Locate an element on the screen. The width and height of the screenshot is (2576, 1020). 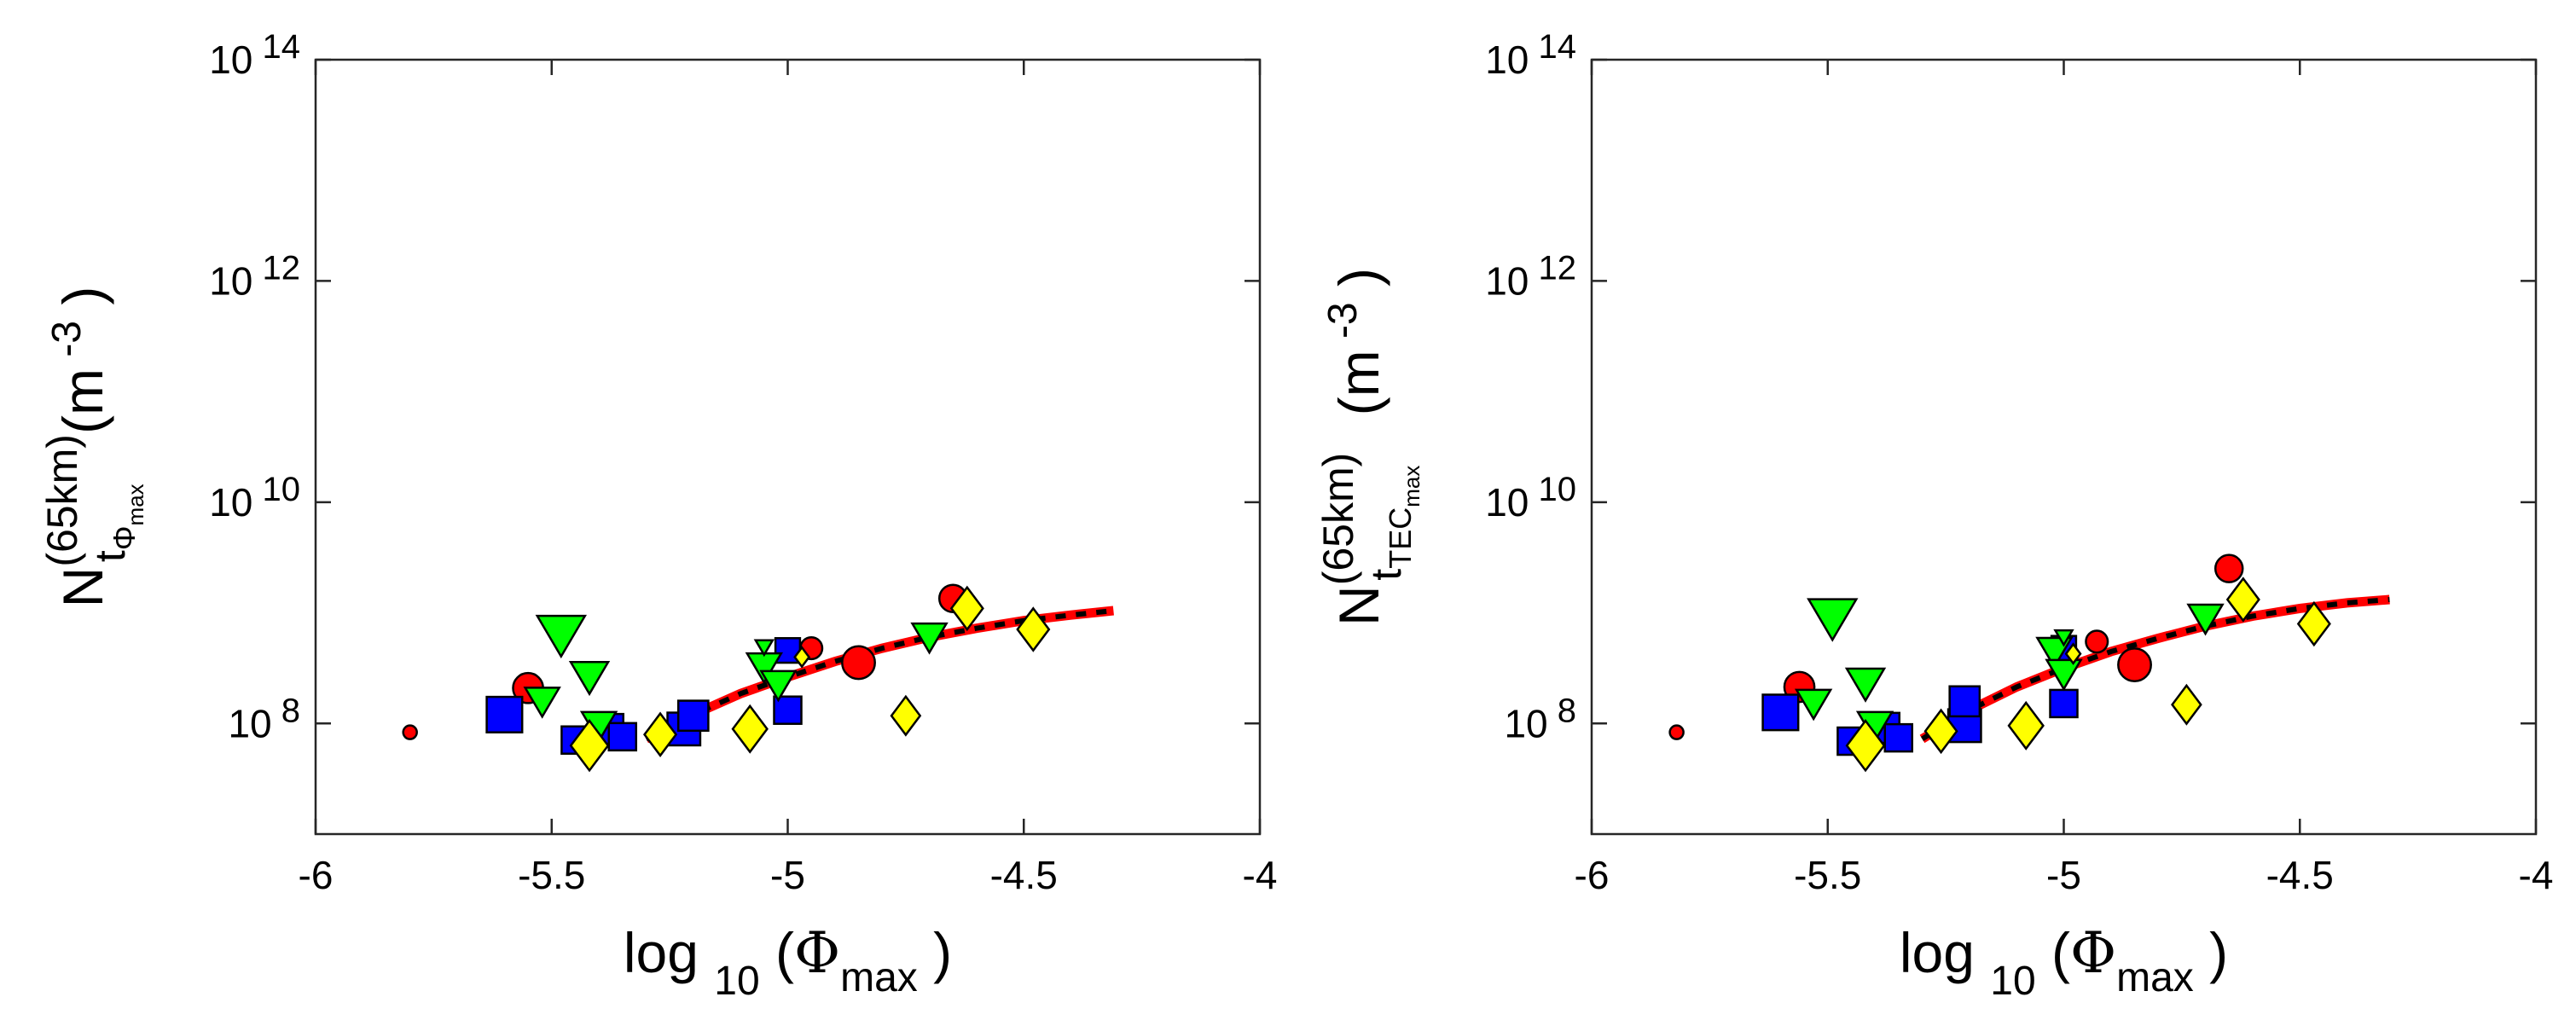
y-axis-title: N(65km)tΦmax (m -3 ) is located at coordinates (93, 447).